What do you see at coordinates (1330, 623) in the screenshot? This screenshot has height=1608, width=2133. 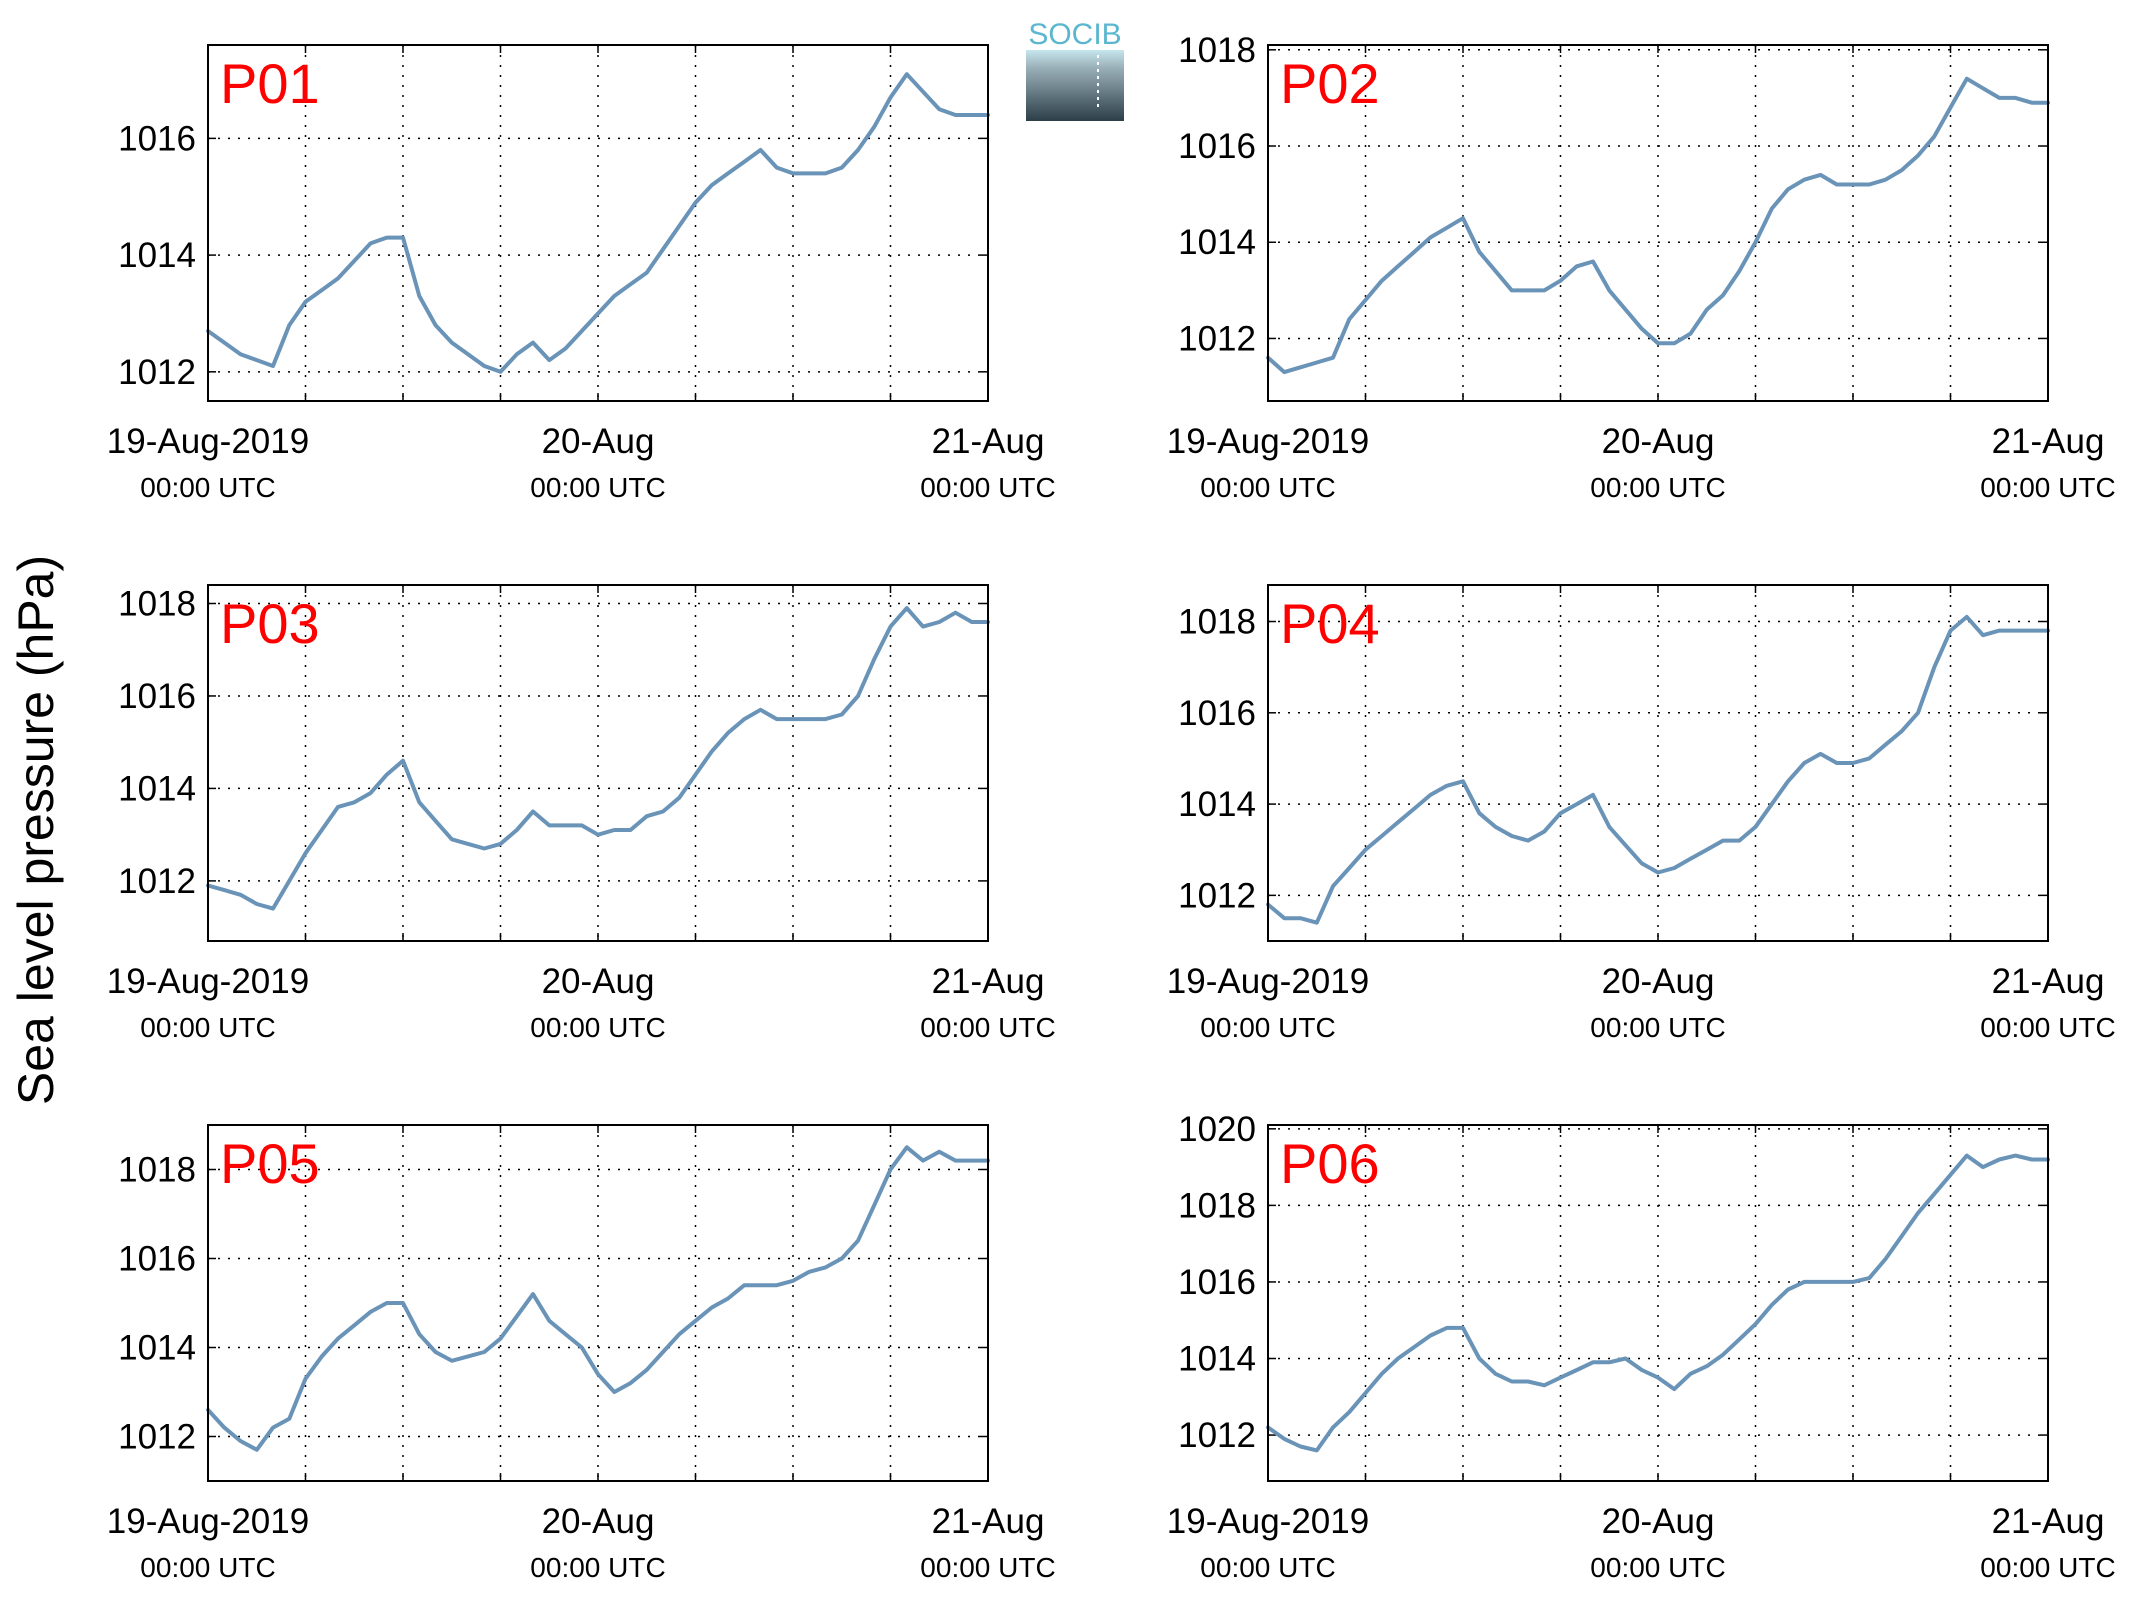 I see `panel-title: P04` at bounding box center [1330, 623].